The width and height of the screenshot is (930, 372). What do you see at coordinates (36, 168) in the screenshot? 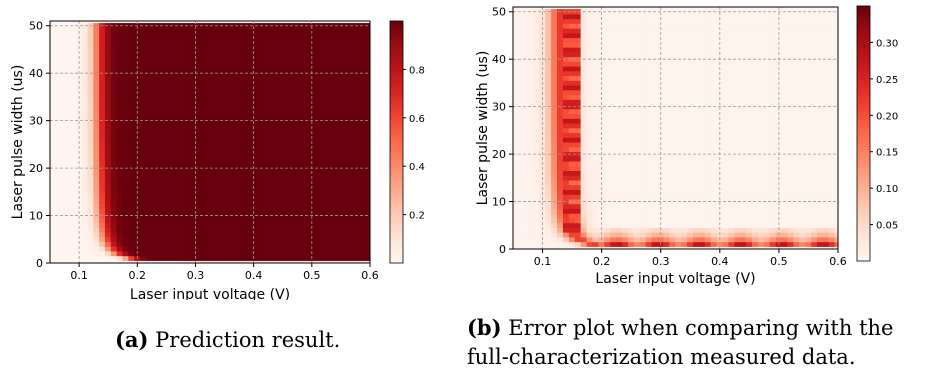
I see `y-tick-label: 20` at bounding box center [36, 168].